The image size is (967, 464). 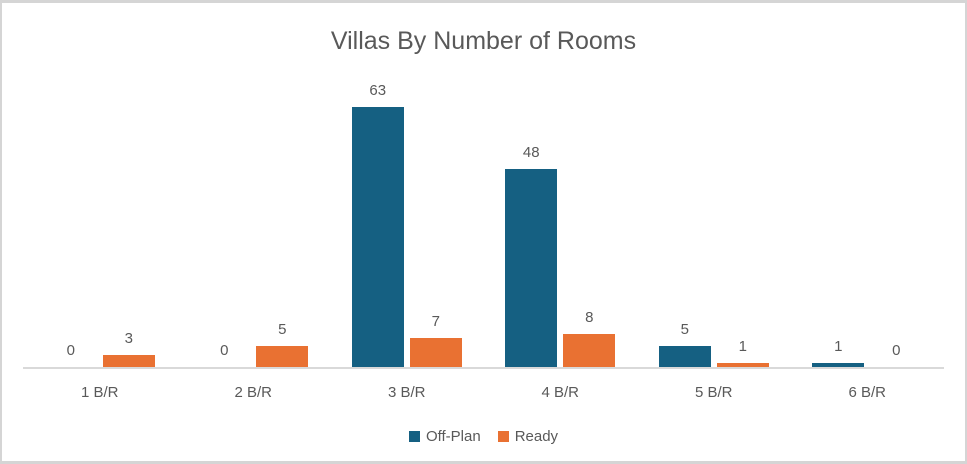 What do you see at coordinates (435, 352) in the screenshot?
I see `bar-ready-3-b-r` at bounding box center [435, 352].